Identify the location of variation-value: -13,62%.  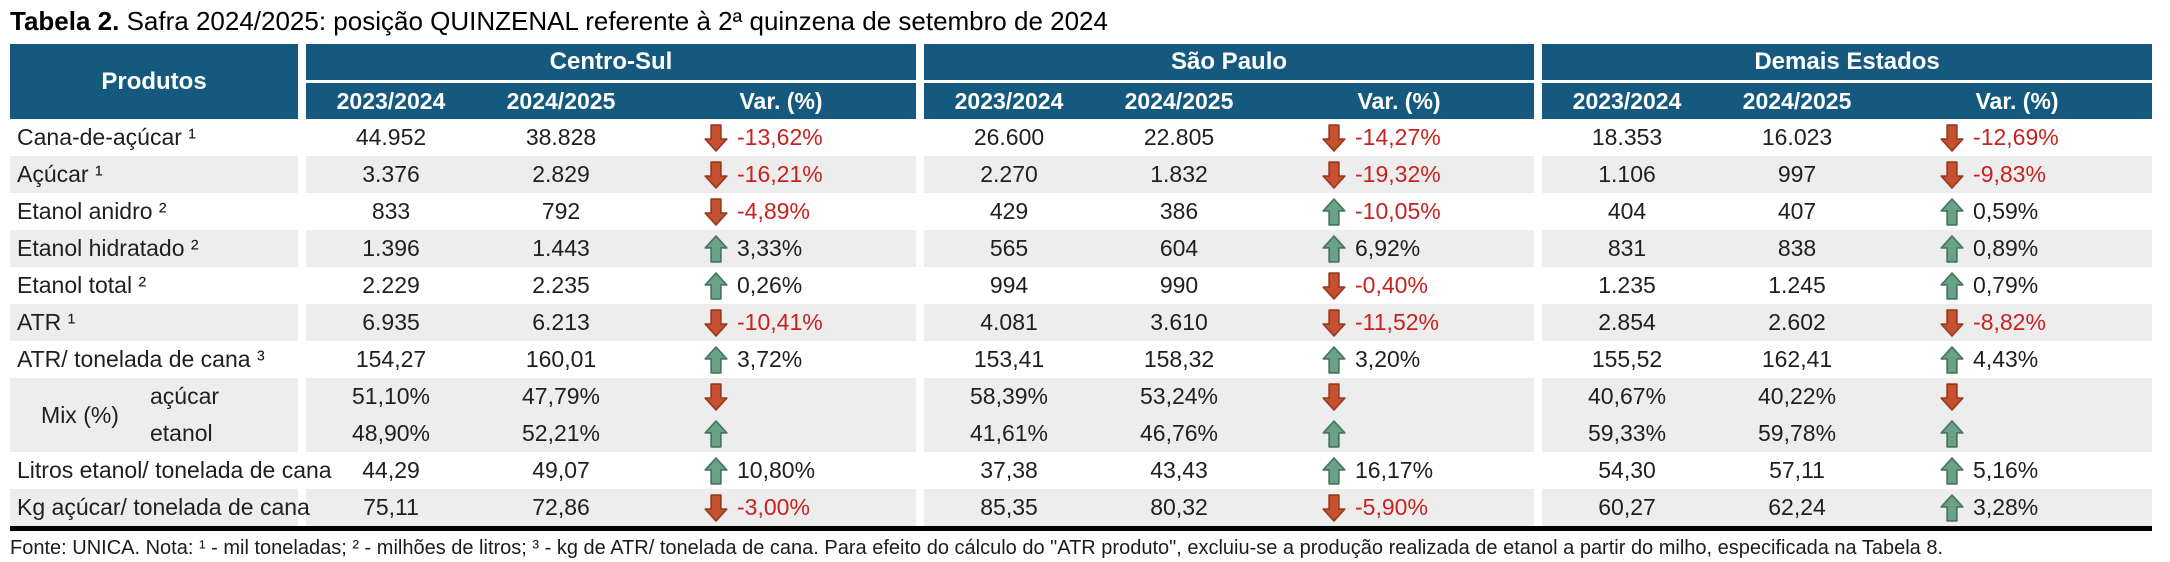
(780, 137).